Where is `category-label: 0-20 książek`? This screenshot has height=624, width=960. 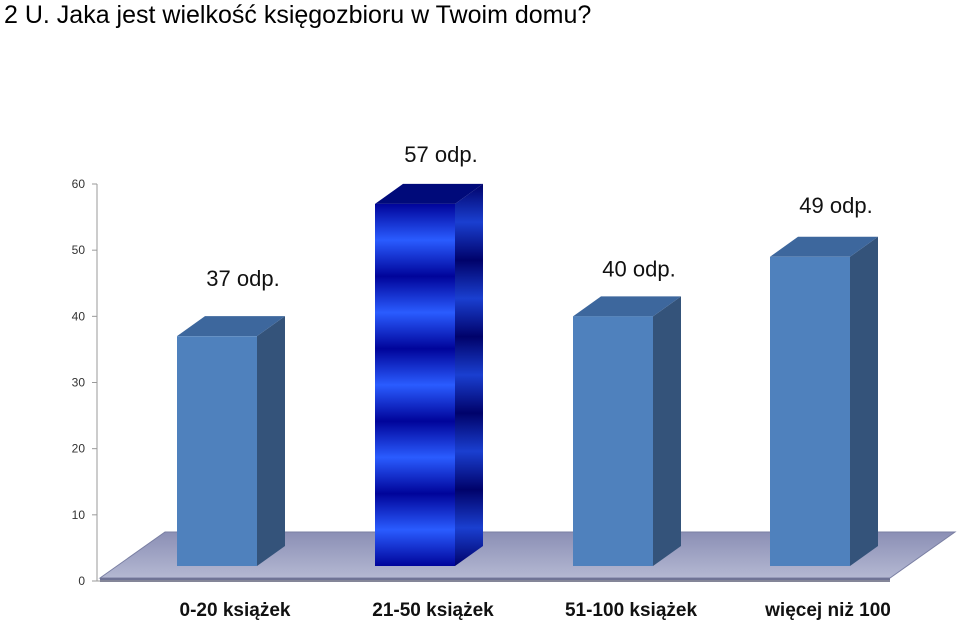 category-label: 0-20 książek is located at coordinates (235, 610).